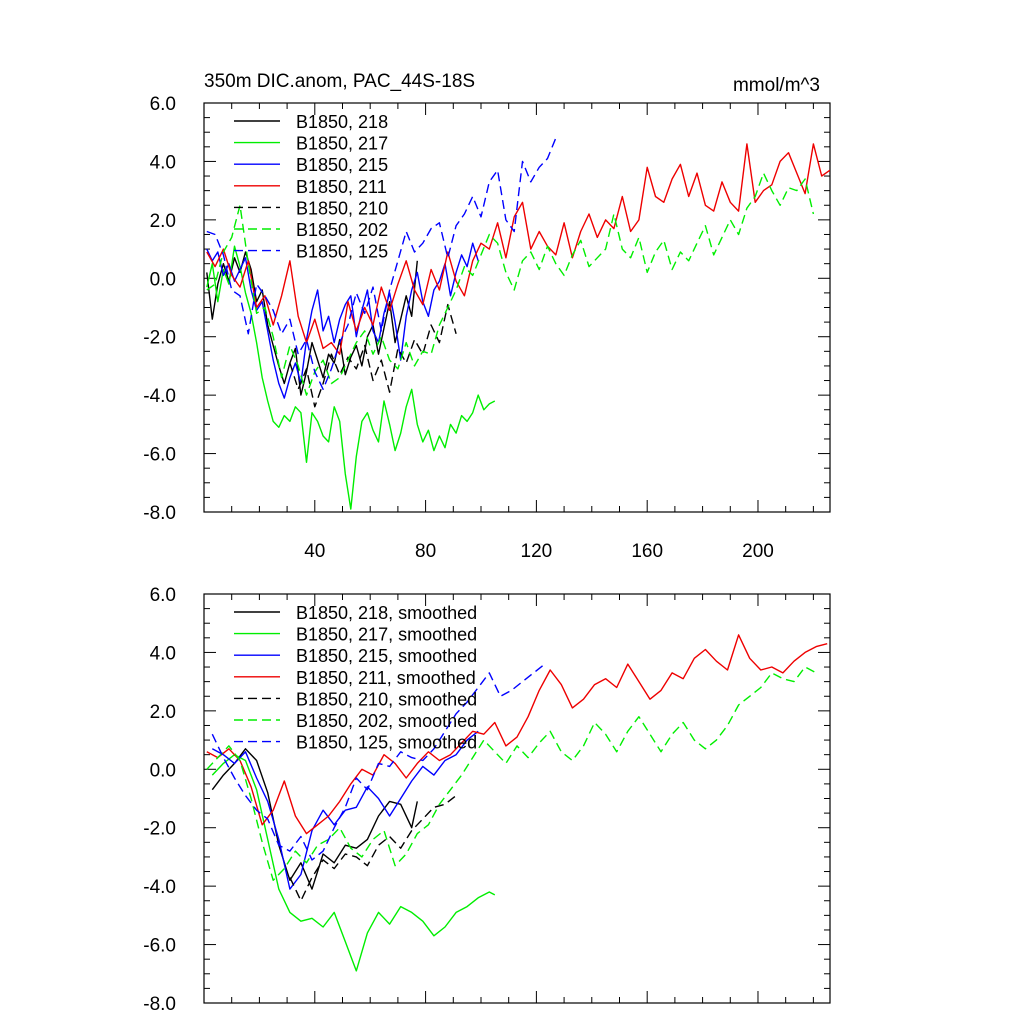  I want to click on x-tick-label: 80, so click(425, 551).